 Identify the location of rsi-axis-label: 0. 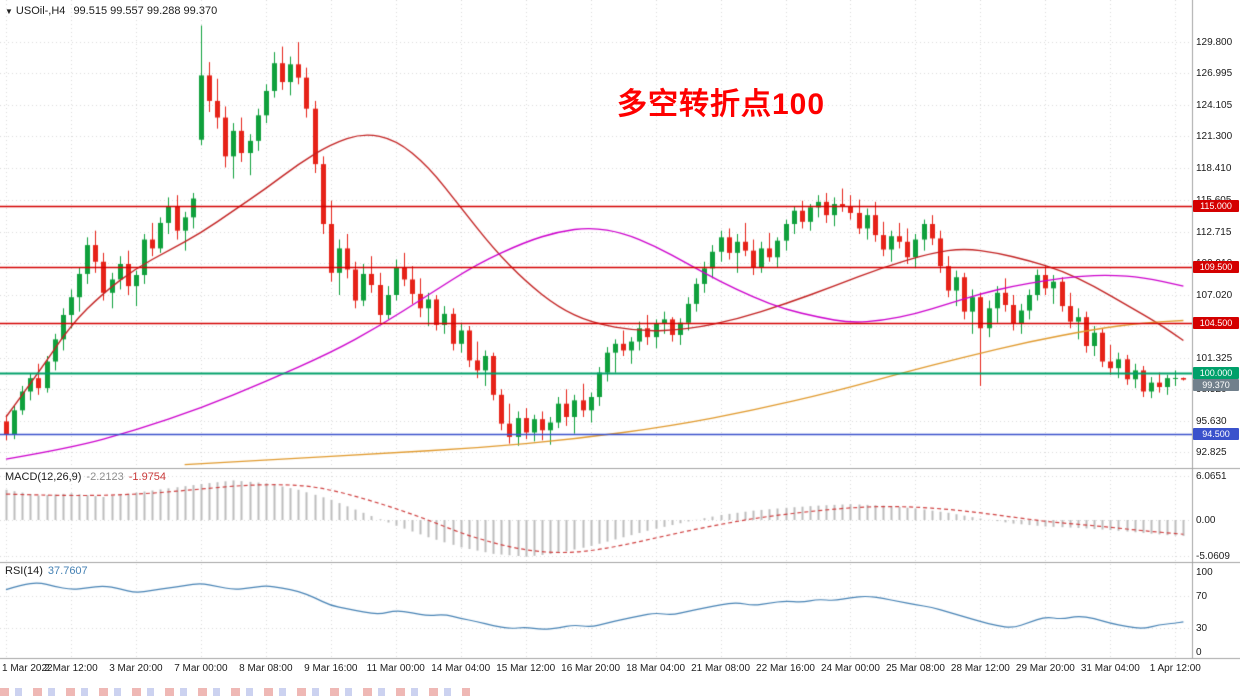
(1199, 652).